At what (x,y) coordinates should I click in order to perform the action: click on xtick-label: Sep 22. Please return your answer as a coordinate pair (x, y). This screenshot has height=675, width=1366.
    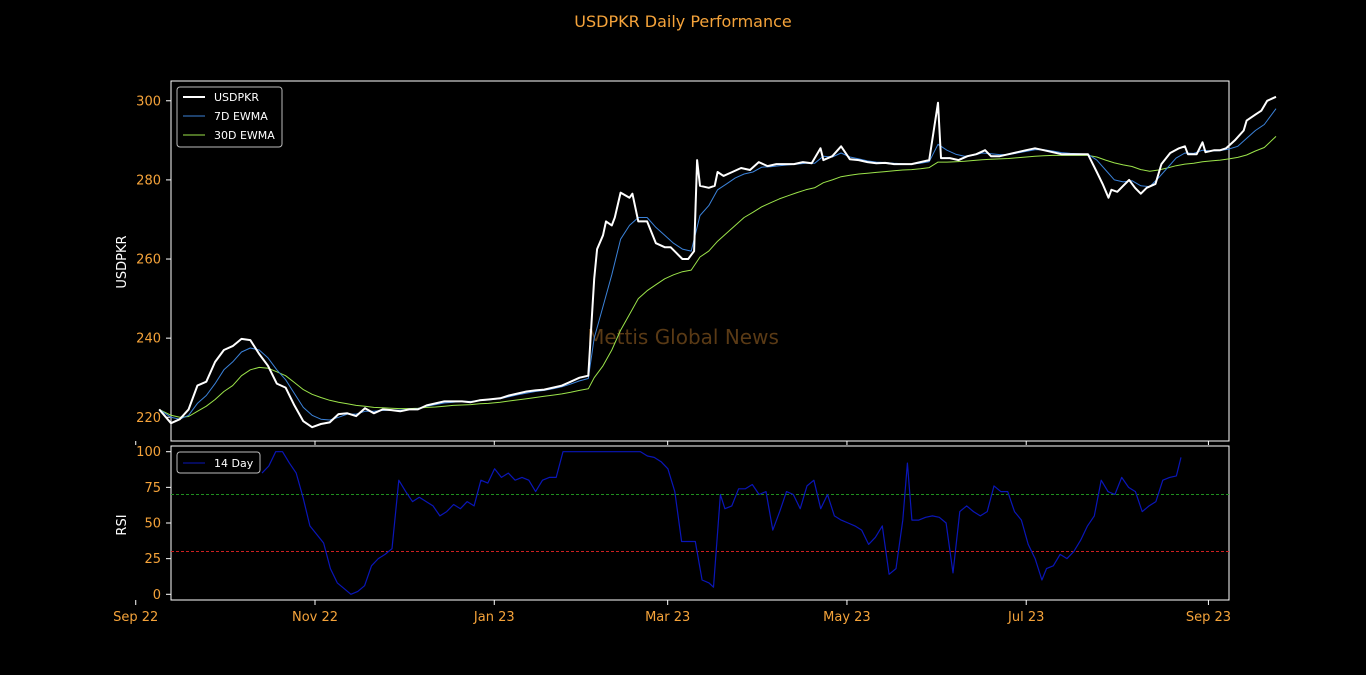
    Looking at the image, I should click on (135, 617).